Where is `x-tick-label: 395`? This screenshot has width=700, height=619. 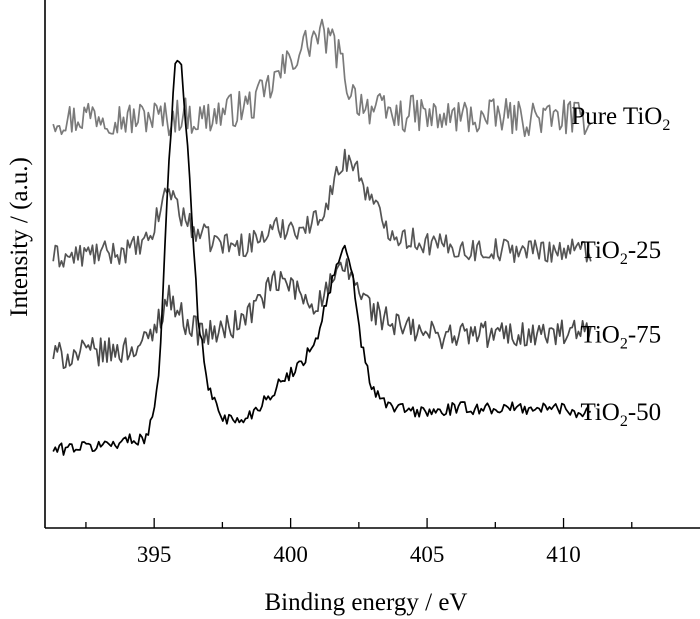
x-tick-label: 395 is located at coordinates (154, 554).